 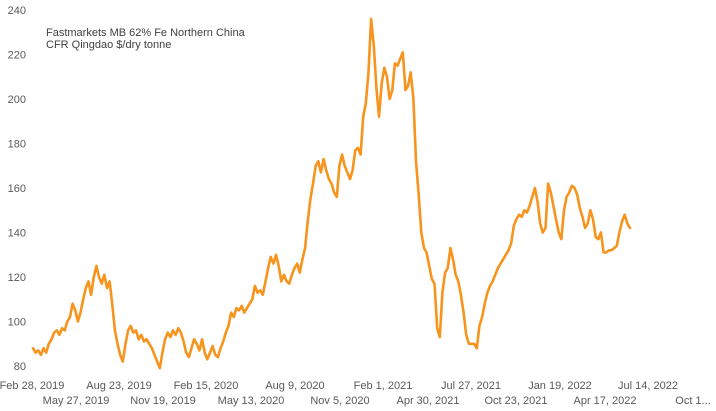 What do you see at coordinates (471, 386) in the screenshot?
I see `x-tick-label: Jul 27, 2021` at bounding box center [471, 386].